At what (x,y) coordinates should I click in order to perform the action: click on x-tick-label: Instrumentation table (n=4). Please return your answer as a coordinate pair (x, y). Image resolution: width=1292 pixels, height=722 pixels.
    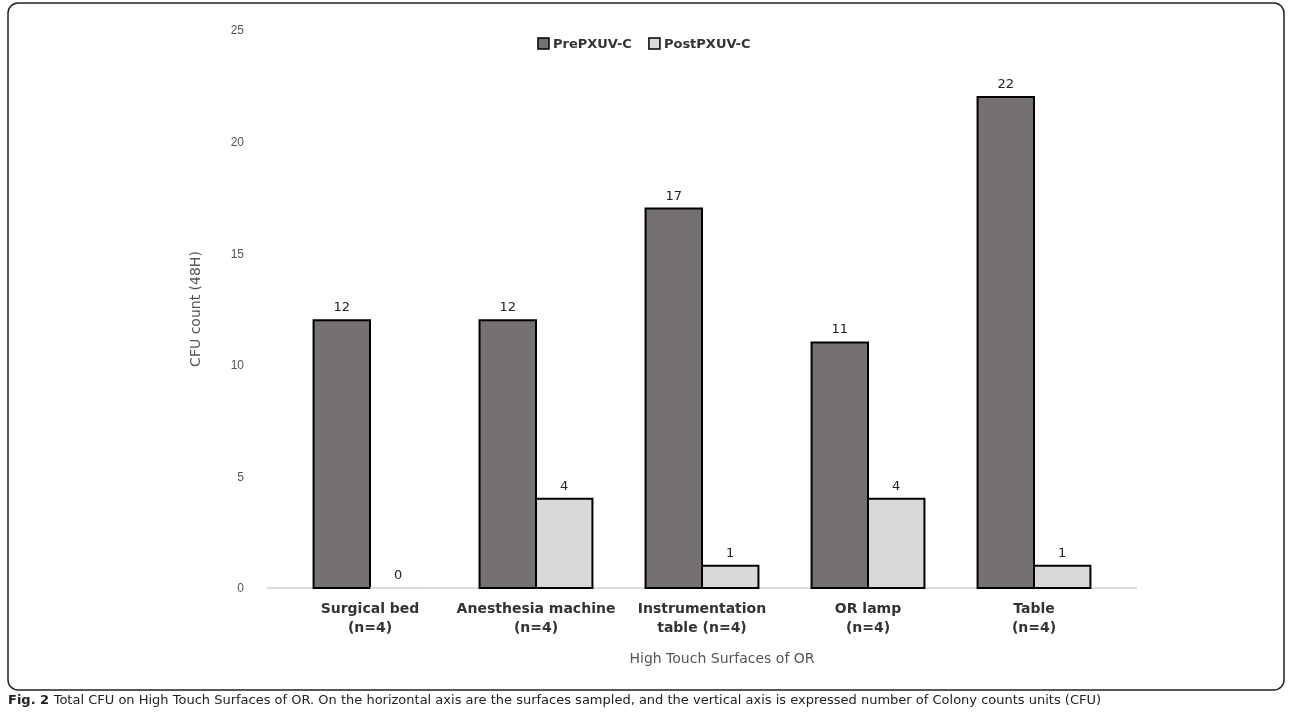
    Looking at the image, I should click on (702, 617).